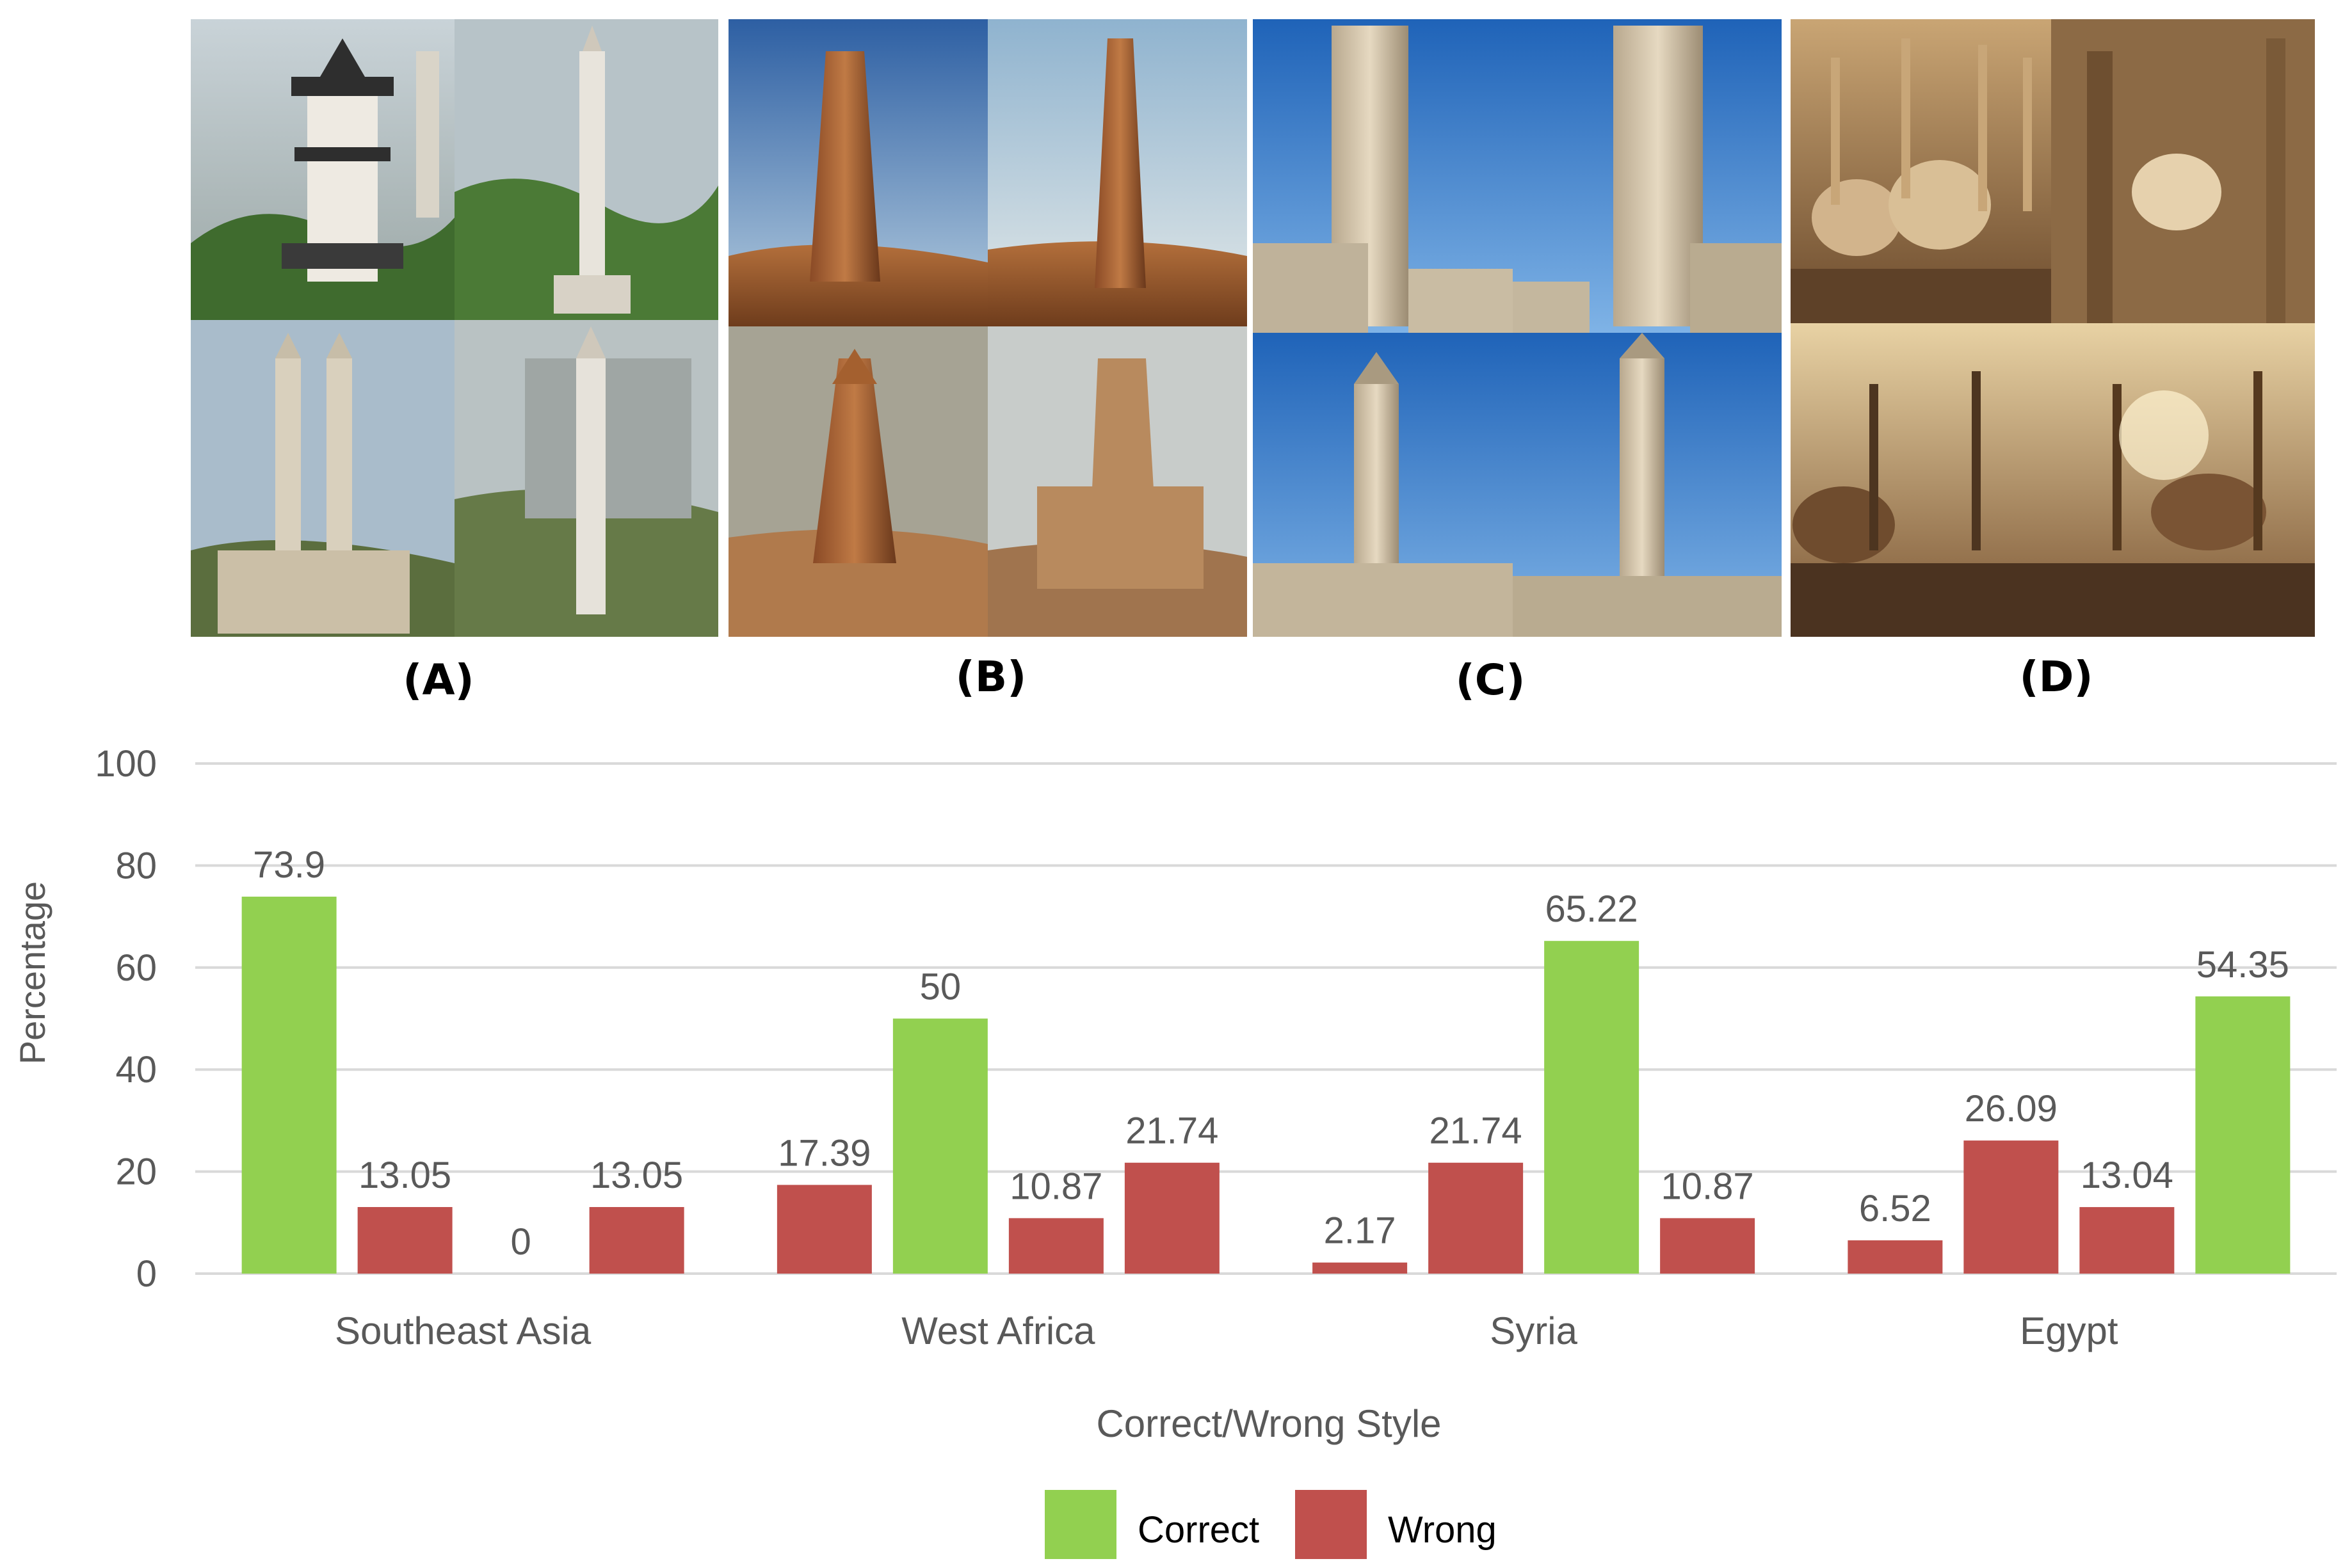 The image size is (2352, 1568). I want to click on panel-label-b: (B), so click(991, 676).